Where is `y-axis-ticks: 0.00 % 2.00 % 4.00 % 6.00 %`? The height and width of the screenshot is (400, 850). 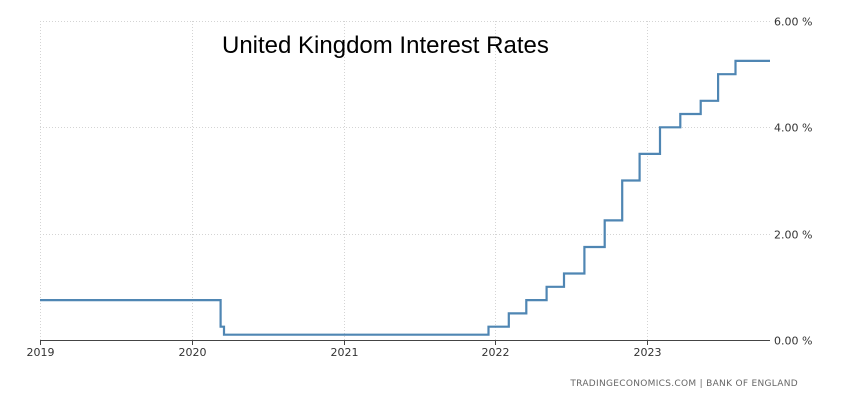
y-axis-ticks: 0.00 % 2.00 % 4.00 % 6.00 % is located at coordinates (793, 182).